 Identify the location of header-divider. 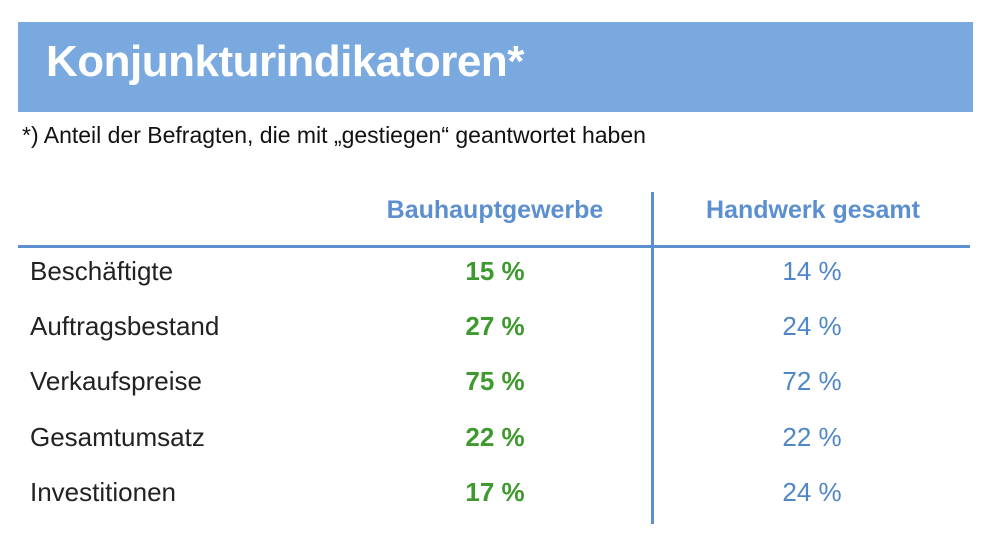
(494, 246).